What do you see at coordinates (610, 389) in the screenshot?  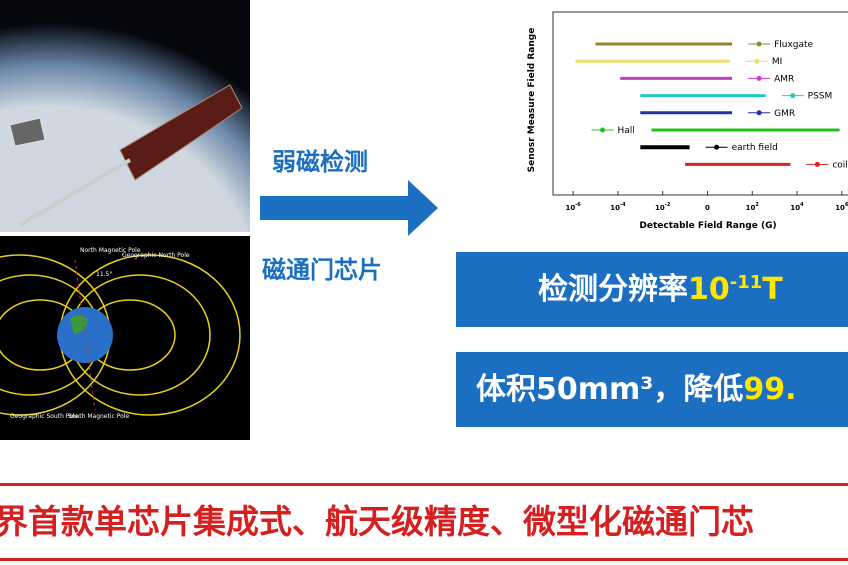 I see `box-text: 体积50mm³，降低` at bounding box center [610, 389].